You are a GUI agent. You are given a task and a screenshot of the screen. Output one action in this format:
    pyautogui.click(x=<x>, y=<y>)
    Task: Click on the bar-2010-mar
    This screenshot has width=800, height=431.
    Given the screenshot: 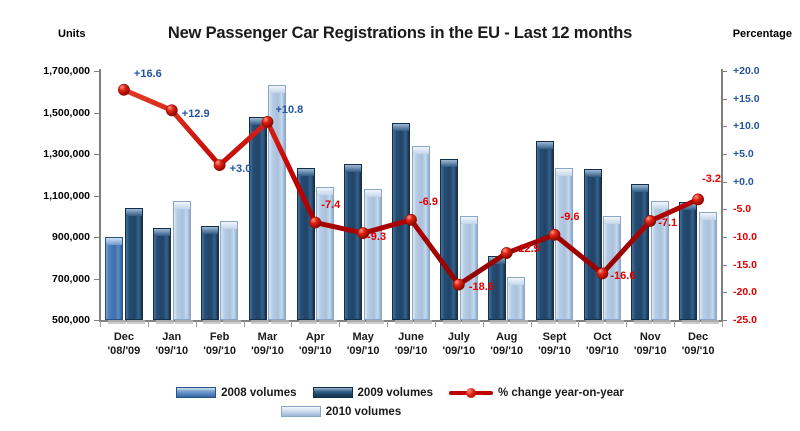 What is the action you would take?
    pyautogui.click(x=277, y=202)
    